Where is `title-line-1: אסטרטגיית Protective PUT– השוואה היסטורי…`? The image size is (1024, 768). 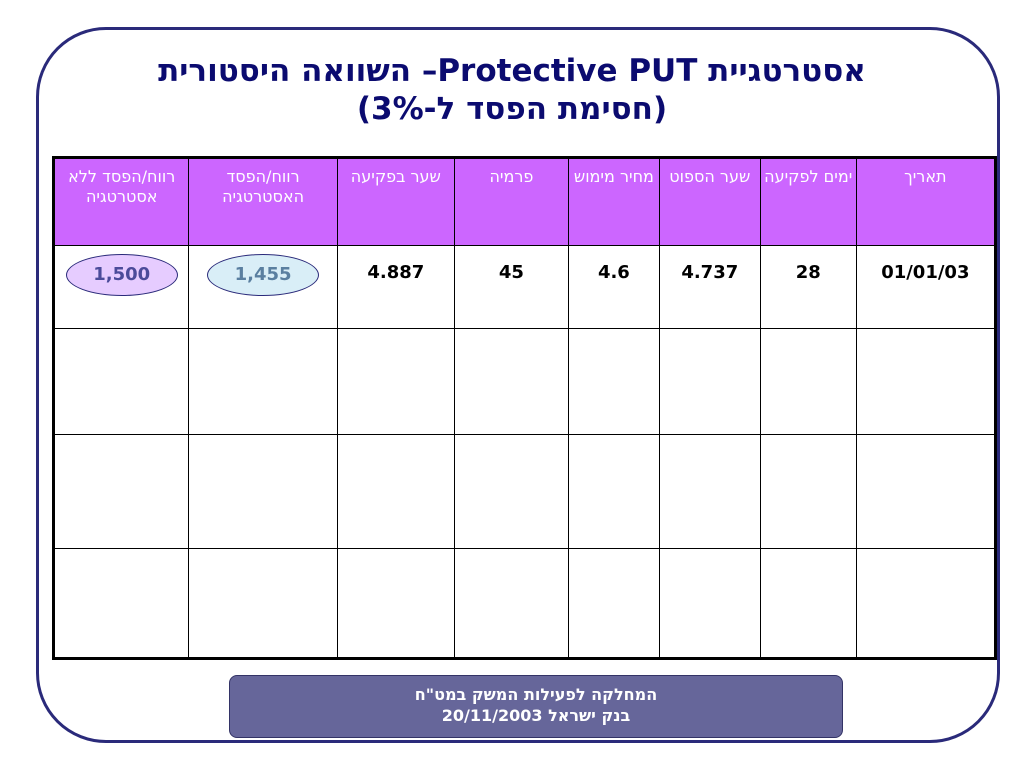 title-line-1: אסטרטגיית Protective PUT– השוואה היסטורי… is located at coordinates (512, 71).